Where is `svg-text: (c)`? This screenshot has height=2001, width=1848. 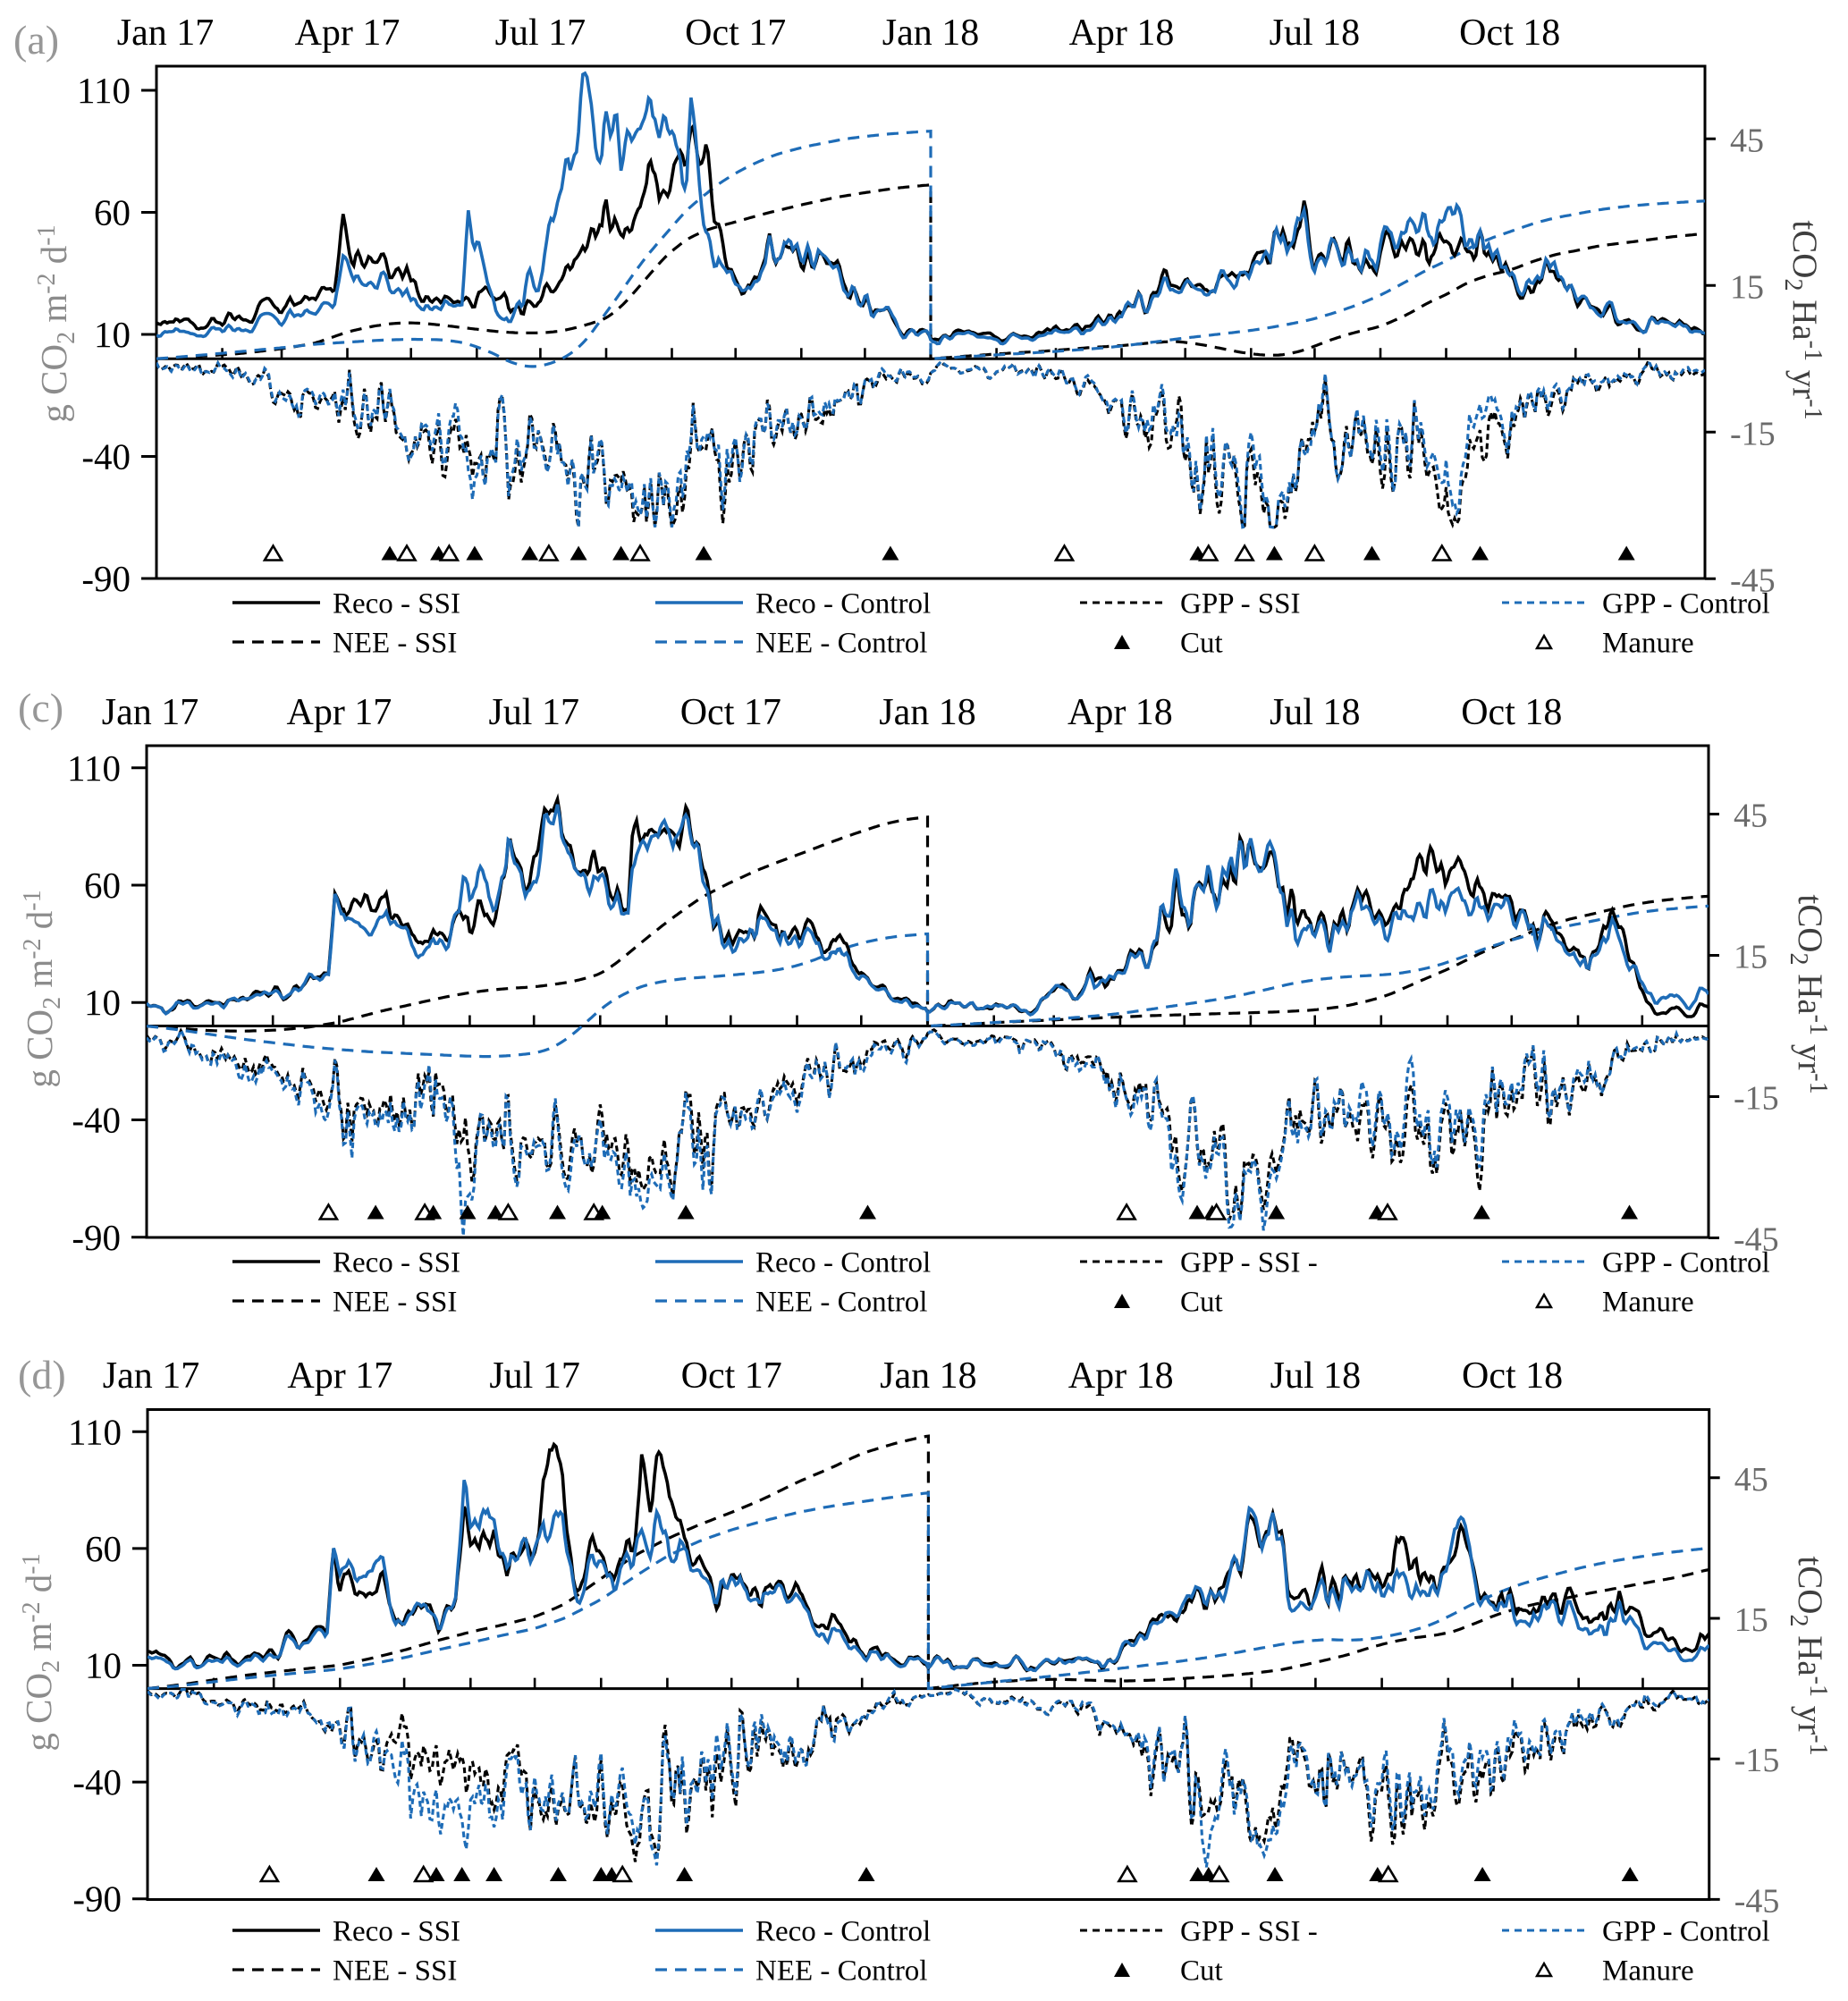 svg-text: (c) is located at coordinates (40, 708).